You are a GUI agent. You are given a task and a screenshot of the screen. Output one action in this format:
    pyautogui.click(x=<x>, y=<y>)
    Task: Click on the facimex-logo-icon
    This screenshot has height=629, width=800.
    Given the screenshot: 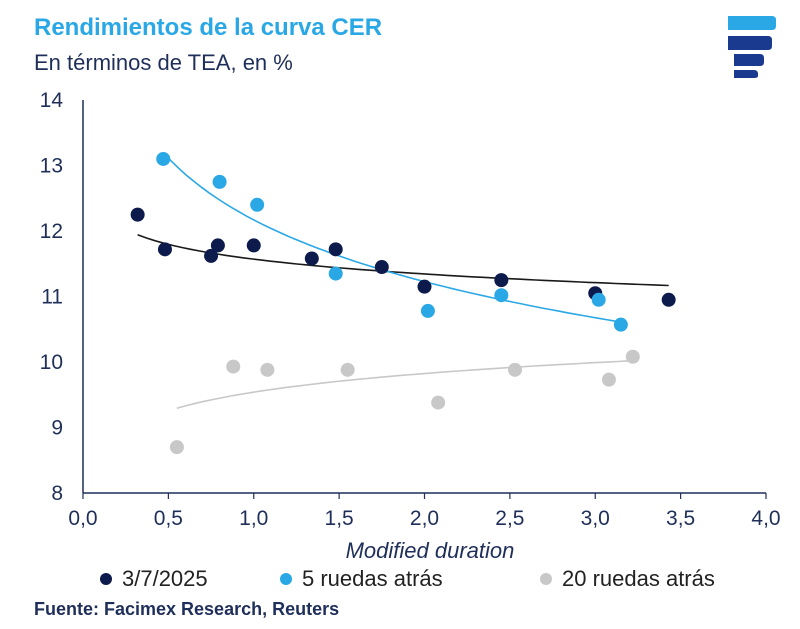 What is the action you would take?
    pyautogui.click(x=752, y=47)
    